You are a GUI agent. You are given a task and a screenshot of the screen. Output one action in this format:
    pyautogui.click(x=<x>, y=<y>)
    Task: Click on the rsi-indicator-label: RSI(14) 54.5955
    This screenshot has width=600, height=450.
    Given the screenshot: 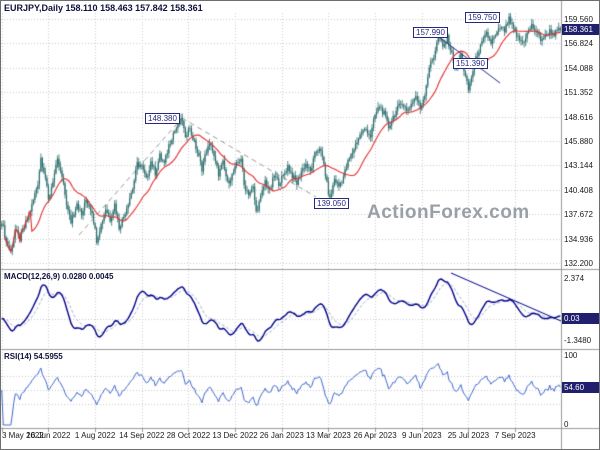 What is the action you would take?
    pyautogui.click(x=33, y=356)
    